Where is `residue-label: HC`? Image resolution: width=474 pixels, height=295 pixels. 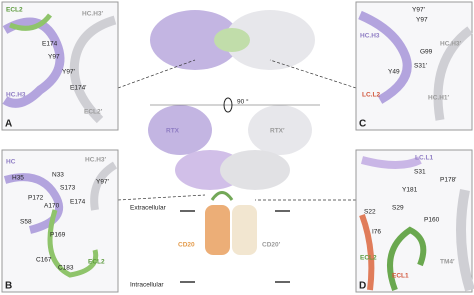
residue-label: HC is located at coordinates (11, 162).